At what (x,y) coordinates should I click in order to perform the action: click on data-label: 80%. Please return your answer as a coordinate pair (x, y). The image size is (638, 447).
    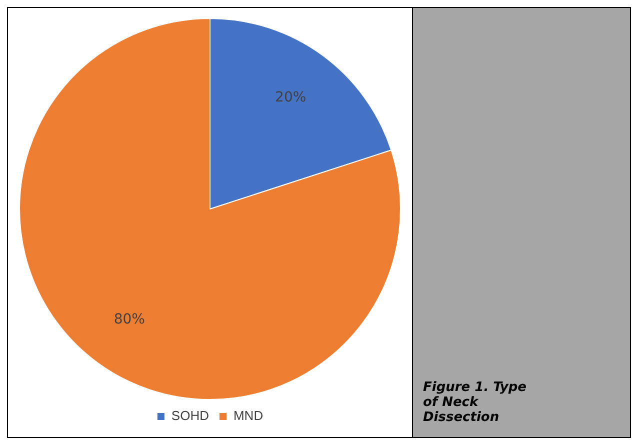
    Looking at the image, I should click on (129, 320).